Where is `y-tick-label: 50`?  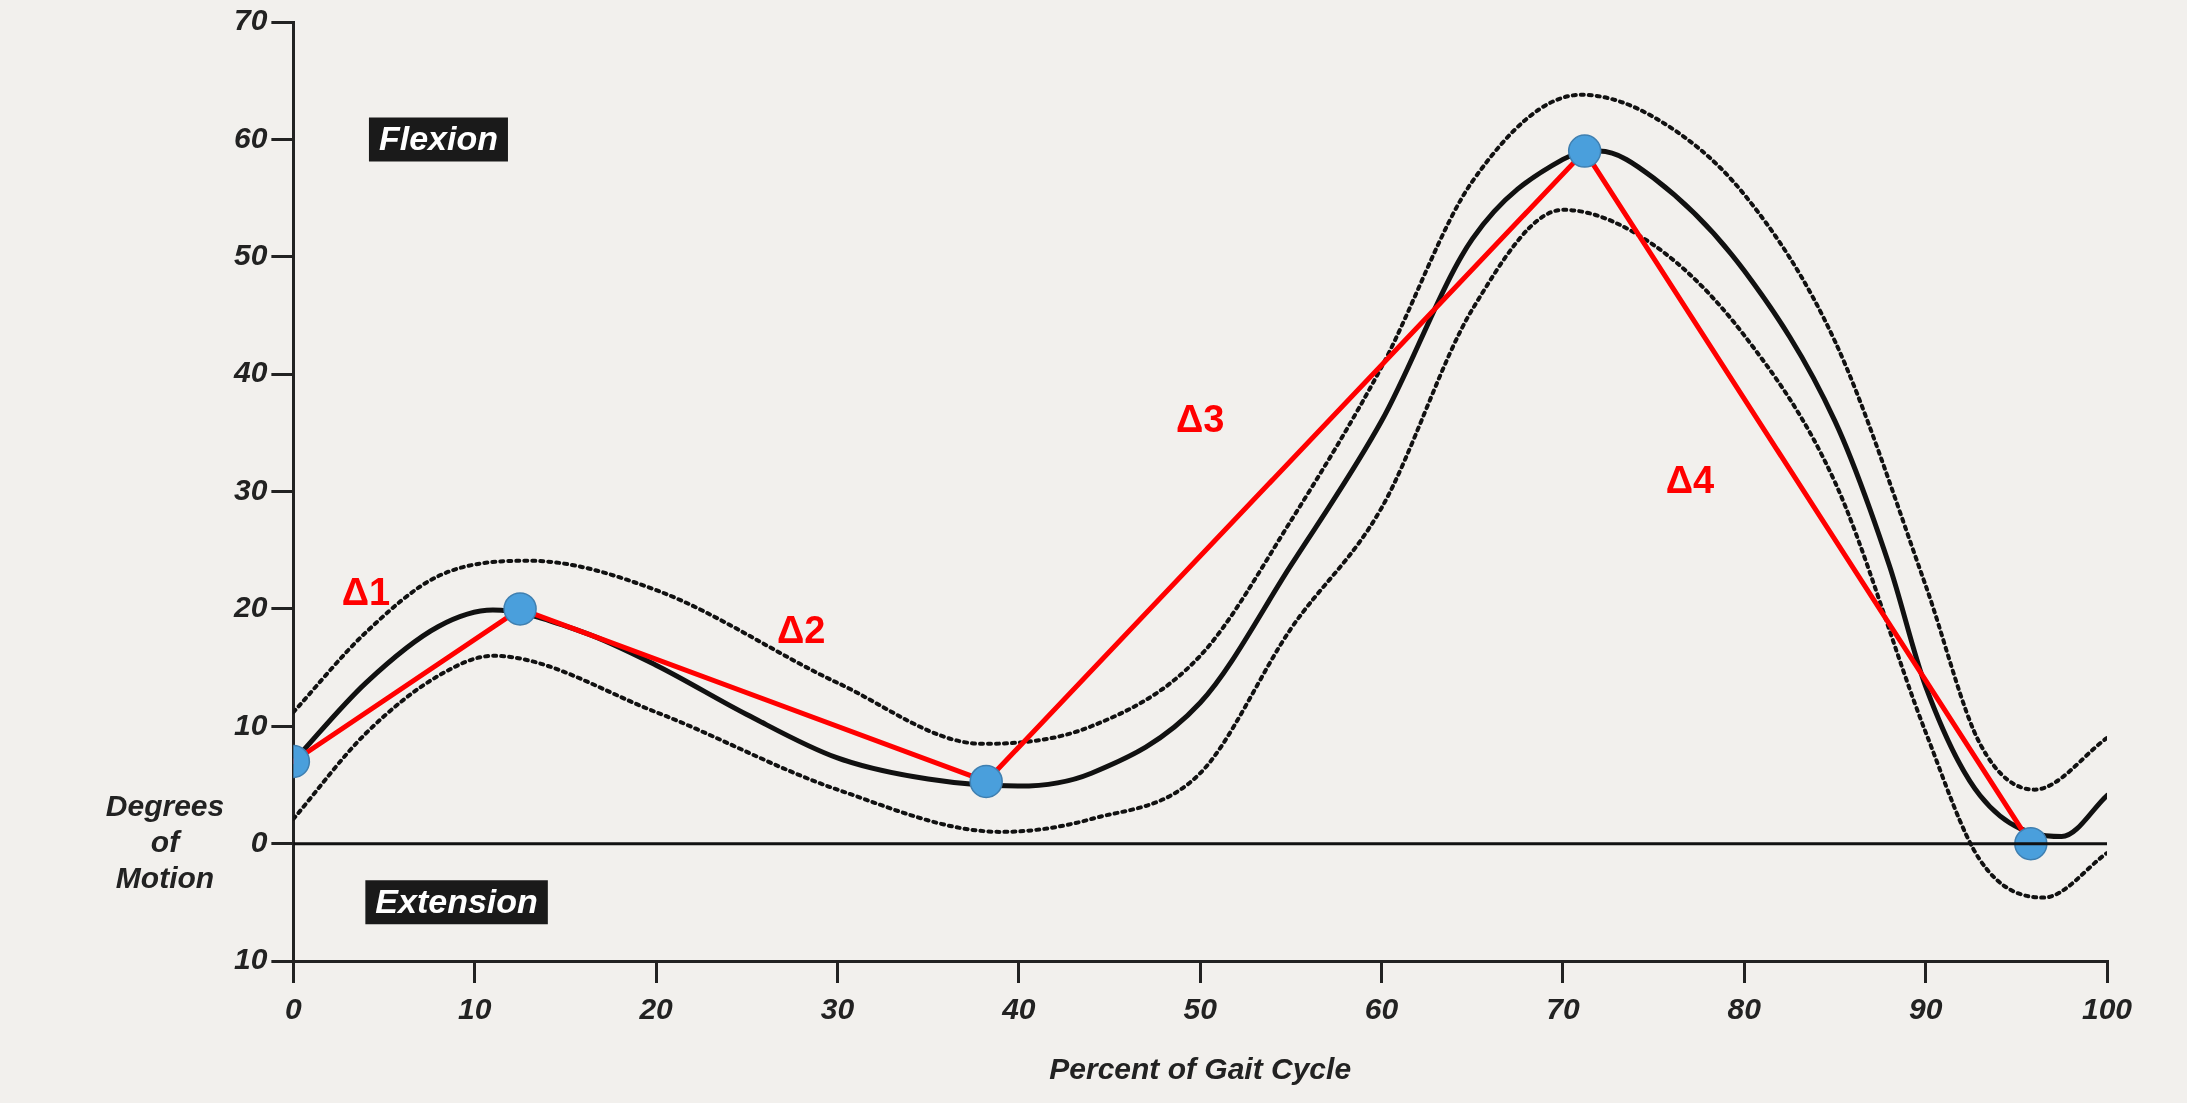
y-tick-label: 50 is located at coordinates (250, 255).